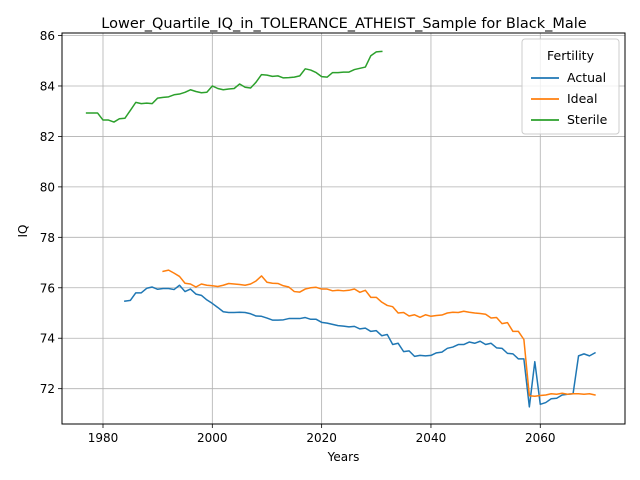 The image size is (640, 480). What do you see at coordinates (47, 187) in the screenshot?
I see `y-tick-label: 80` at bounding box center [47, 187].